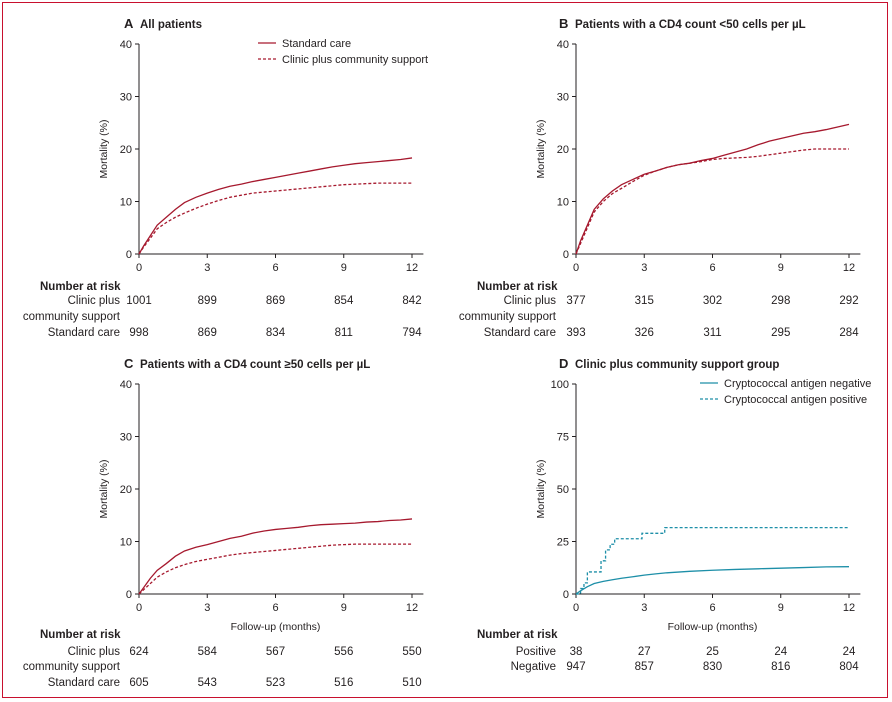  Describe the element at coordinates (208, 652) in the screenshot. I see `risk-value: 584` at that location.